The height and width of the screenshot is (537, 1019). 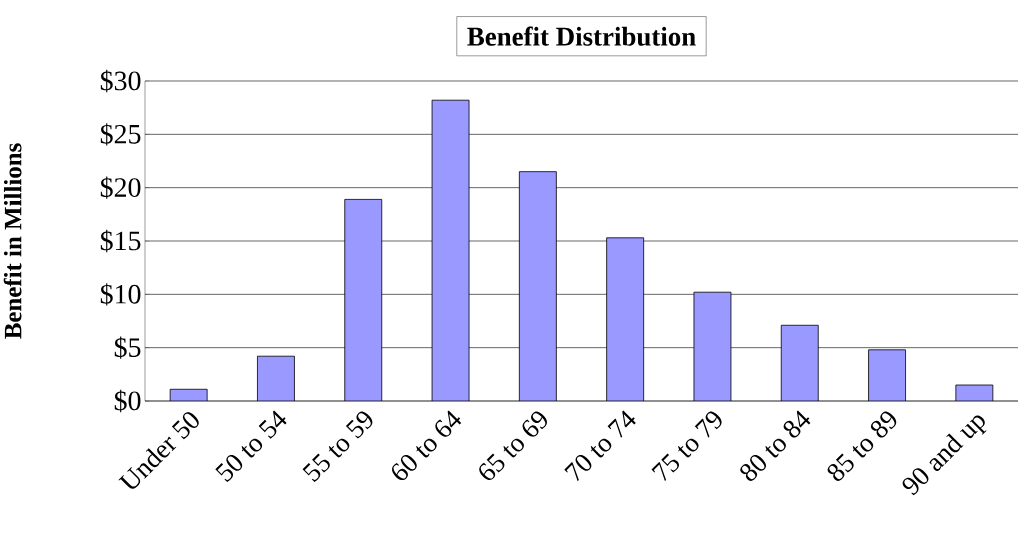 What do you see at coordinates (251, 446) in the screenshot?
I see `x-tick-label: 50 to 54` at bounding box center [251, 446].